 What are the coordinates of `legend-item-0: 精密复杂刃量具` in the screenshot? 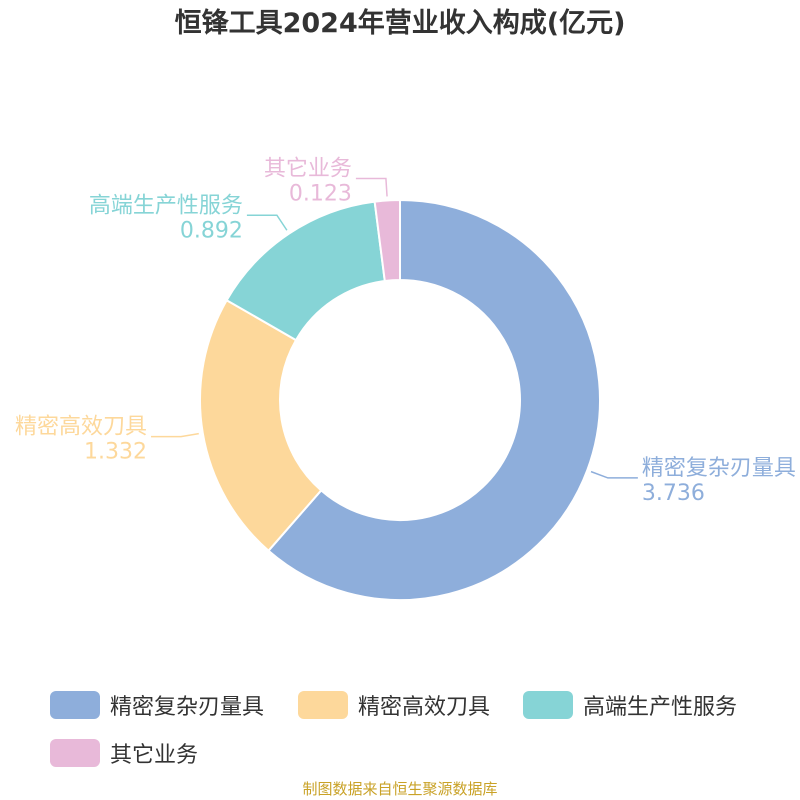 It's located at (157, 705).